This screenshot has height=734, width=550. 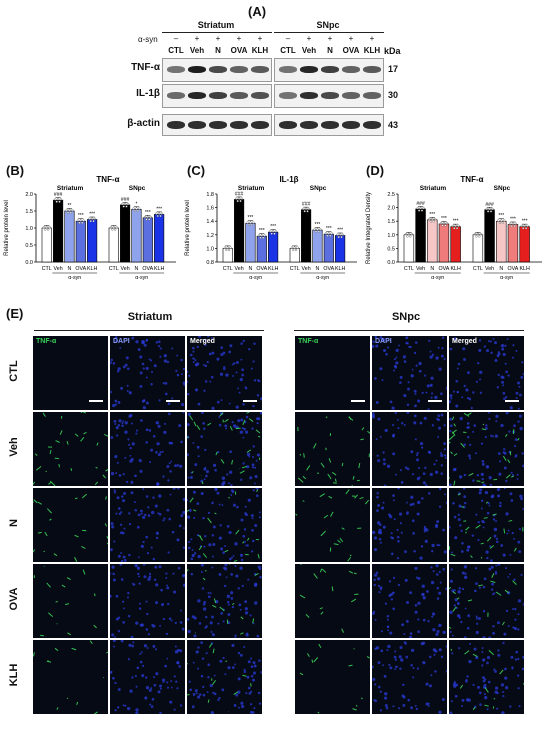 I want to click on group-label: α-syn, so click(x=437, y=278).